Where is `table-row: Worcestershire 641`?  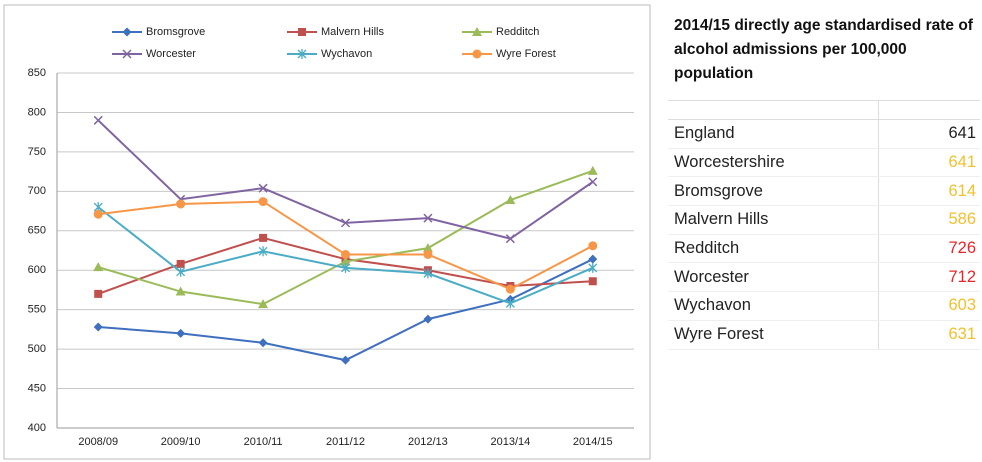
table-row: Worcestershire 641 is located at coordinates (824, 163).